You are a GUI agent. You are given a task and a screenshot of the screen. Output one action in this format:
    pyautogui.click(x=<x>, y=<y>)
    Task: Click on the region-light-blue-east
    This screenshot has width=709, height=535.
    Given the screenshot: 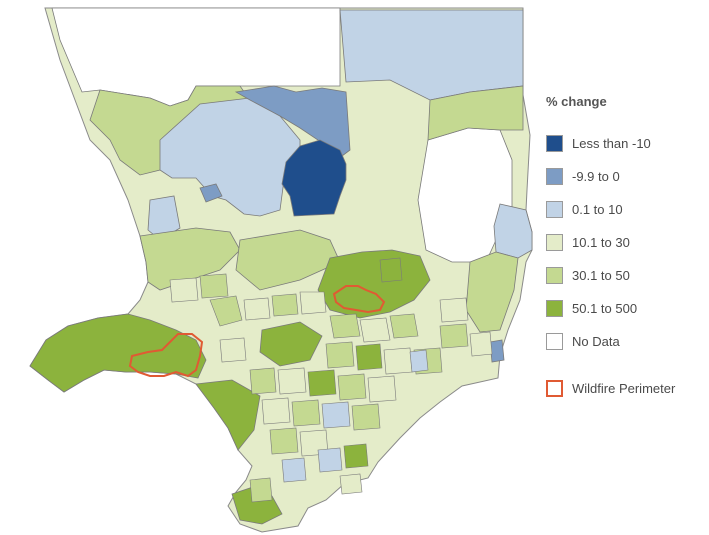 What is the action you would take?
    pyautogui.click(x=513, y=231)
    